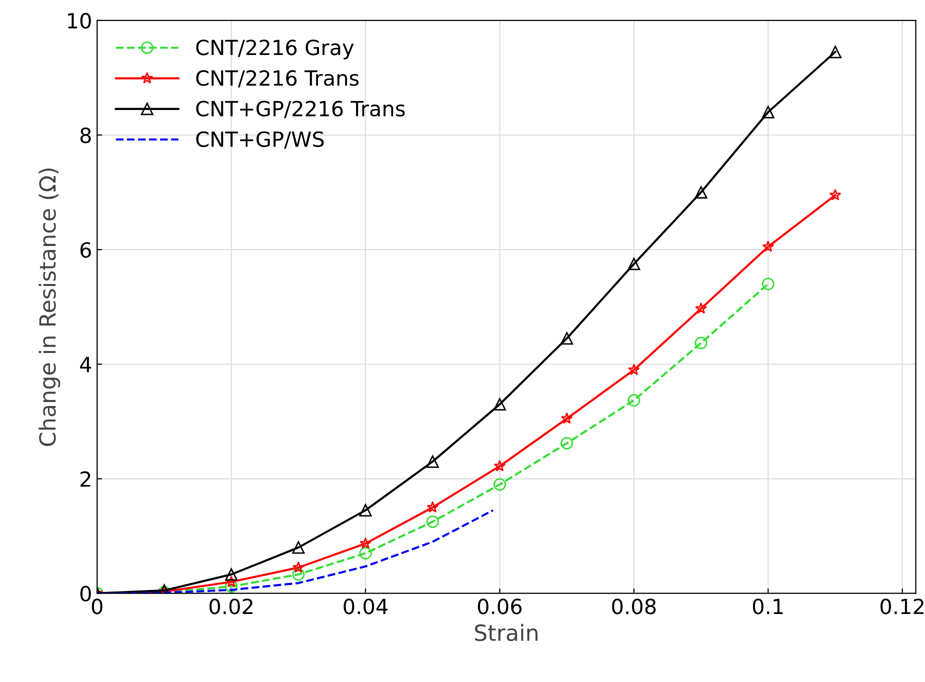 This screenshot has height=682, width=925. What do you see at coordinates (86, 364) in the screenshot?
I see `y-tick-label: 4` at bounding box center [86, 364].